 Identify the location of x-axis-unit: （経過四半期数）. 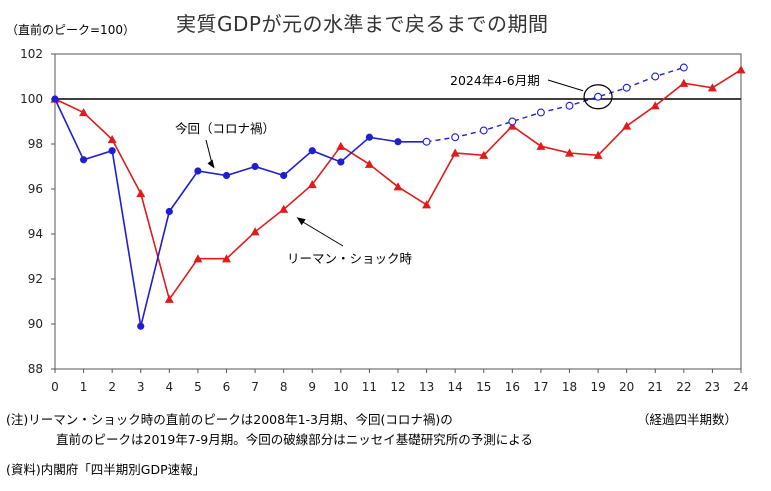
(687, 419).